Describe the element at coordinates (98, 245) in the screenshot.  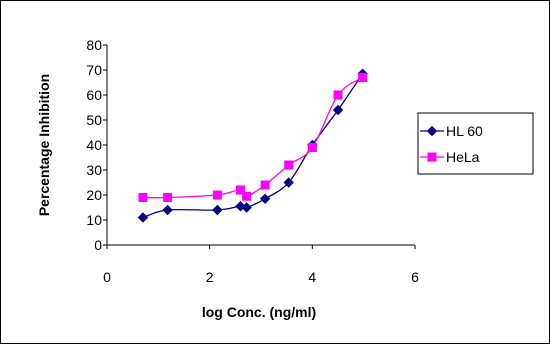
I see `y-tick-label: 0` at that location.